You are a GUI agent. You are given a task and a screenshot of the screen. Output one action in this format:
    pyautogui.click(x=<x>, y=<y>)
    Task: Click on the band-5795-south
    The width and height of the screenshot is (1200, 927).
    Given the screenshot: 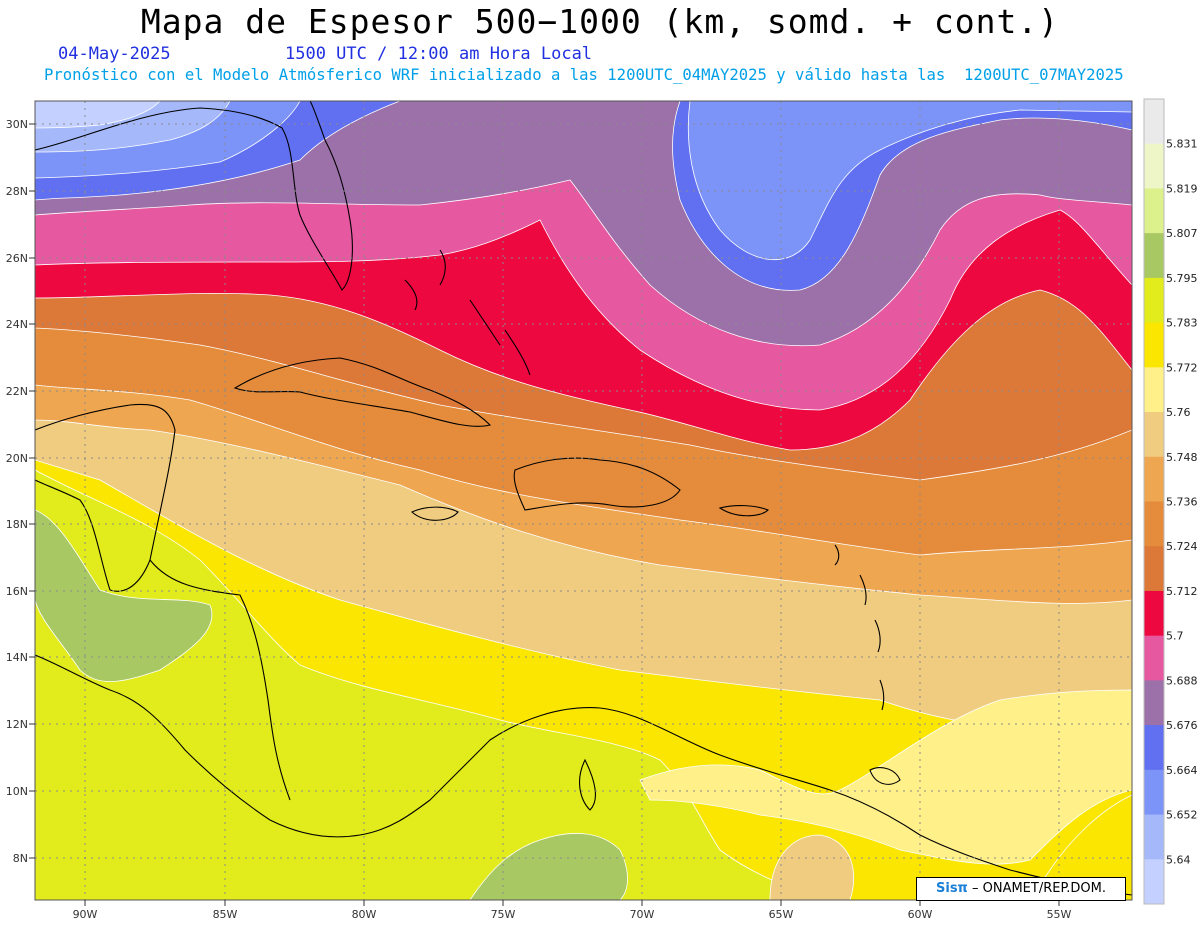 What is the action you would take?
    pyautogui.click(x=548, y=866)
    